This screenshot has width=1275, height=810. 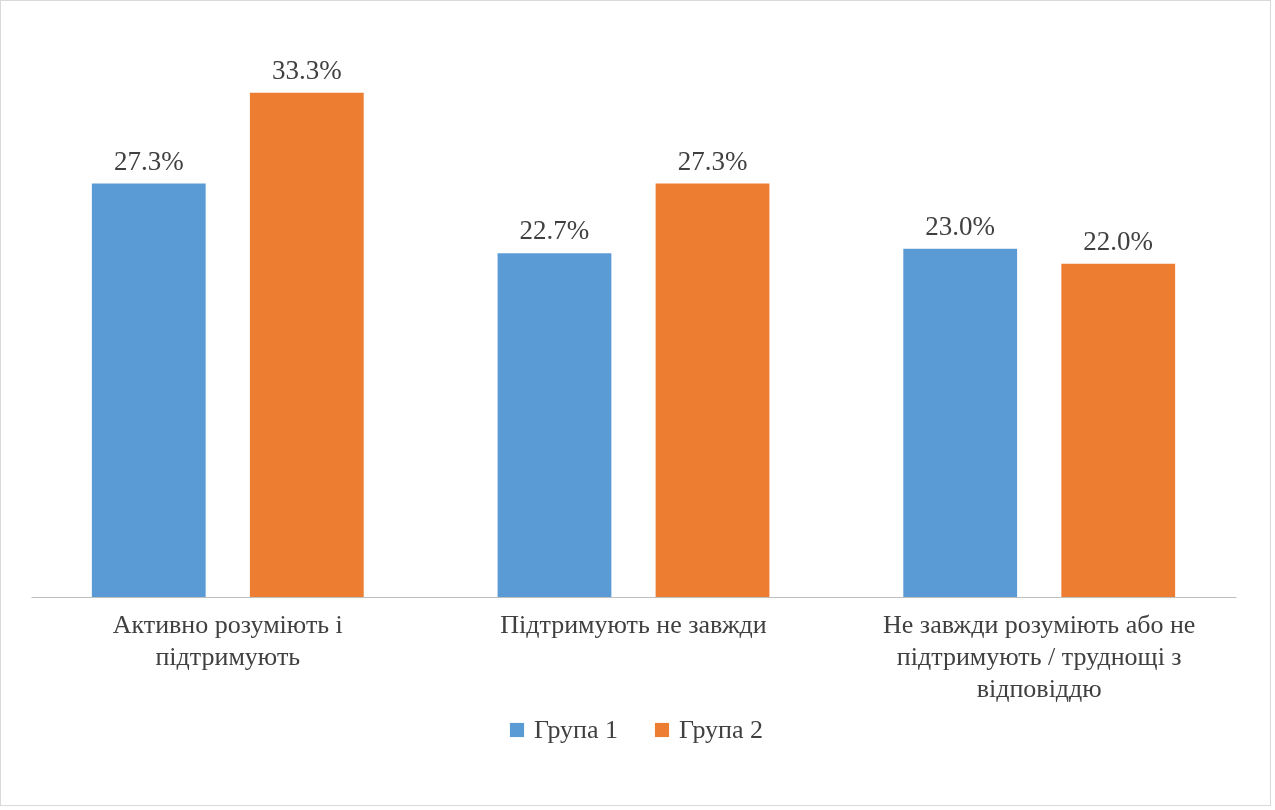 I want to click on x-tick-label: Підтримують не завжди, so click(x=633, y=624).